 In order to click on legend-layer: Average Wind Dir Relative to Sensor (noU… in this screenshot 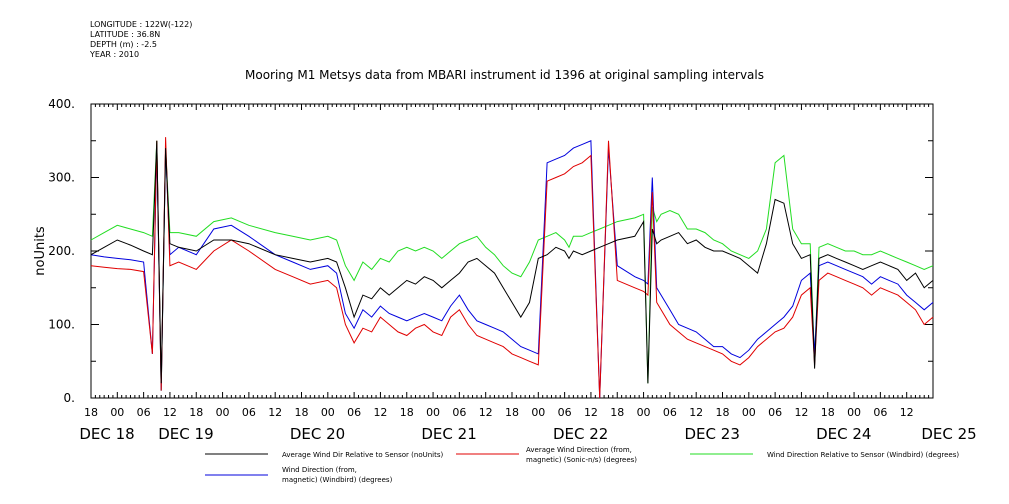, I will do `click(582, 465)`.